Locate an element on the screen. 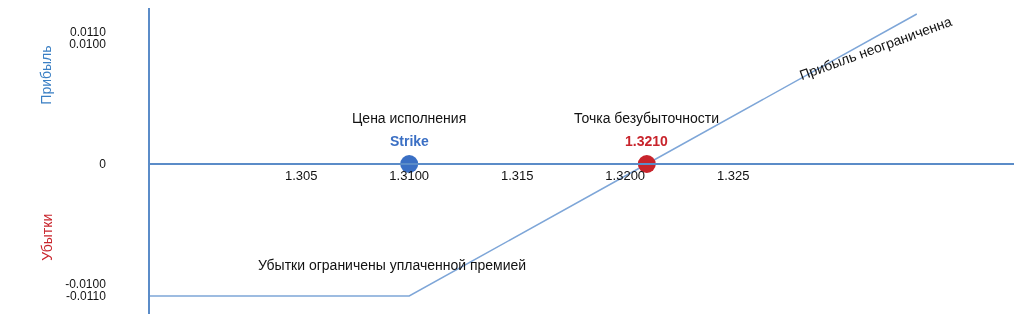 This screenshot has width=1024, height=322. y-axis-title: Прибыль is located at coordinates (46, 75).